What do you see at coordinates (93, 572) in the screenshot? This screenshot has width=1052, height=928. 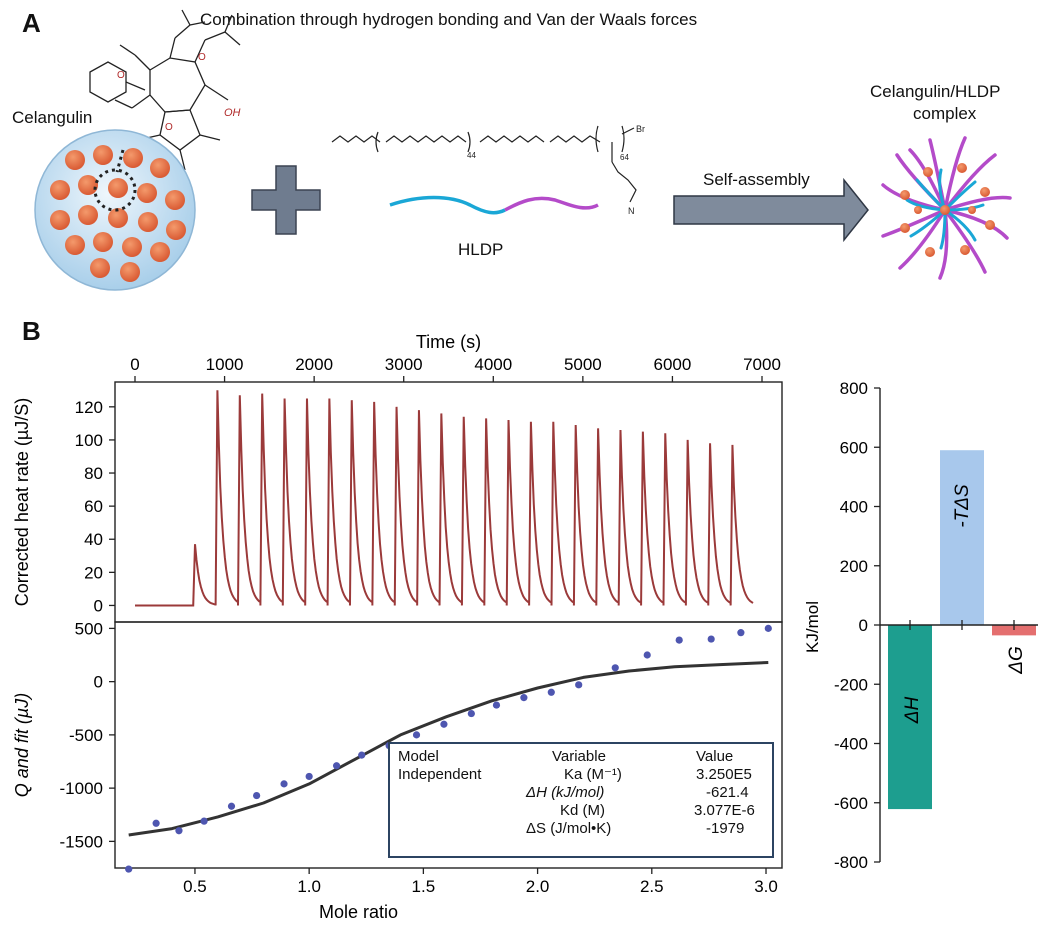 I see `top-y-tick-label: 20` at bounding box center [93, 572].